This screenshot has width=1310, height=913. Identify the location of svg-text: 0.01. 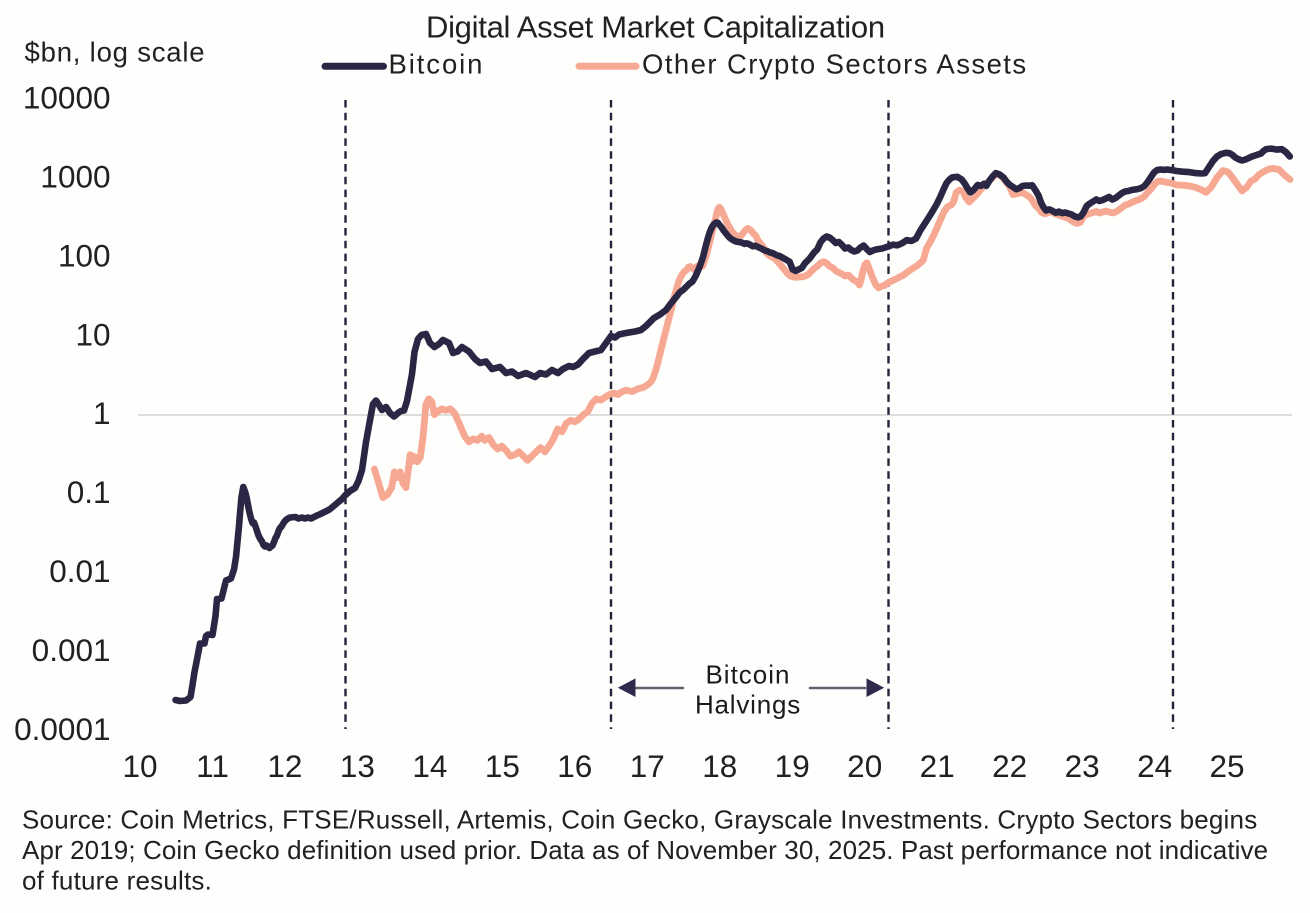
(79, 571).